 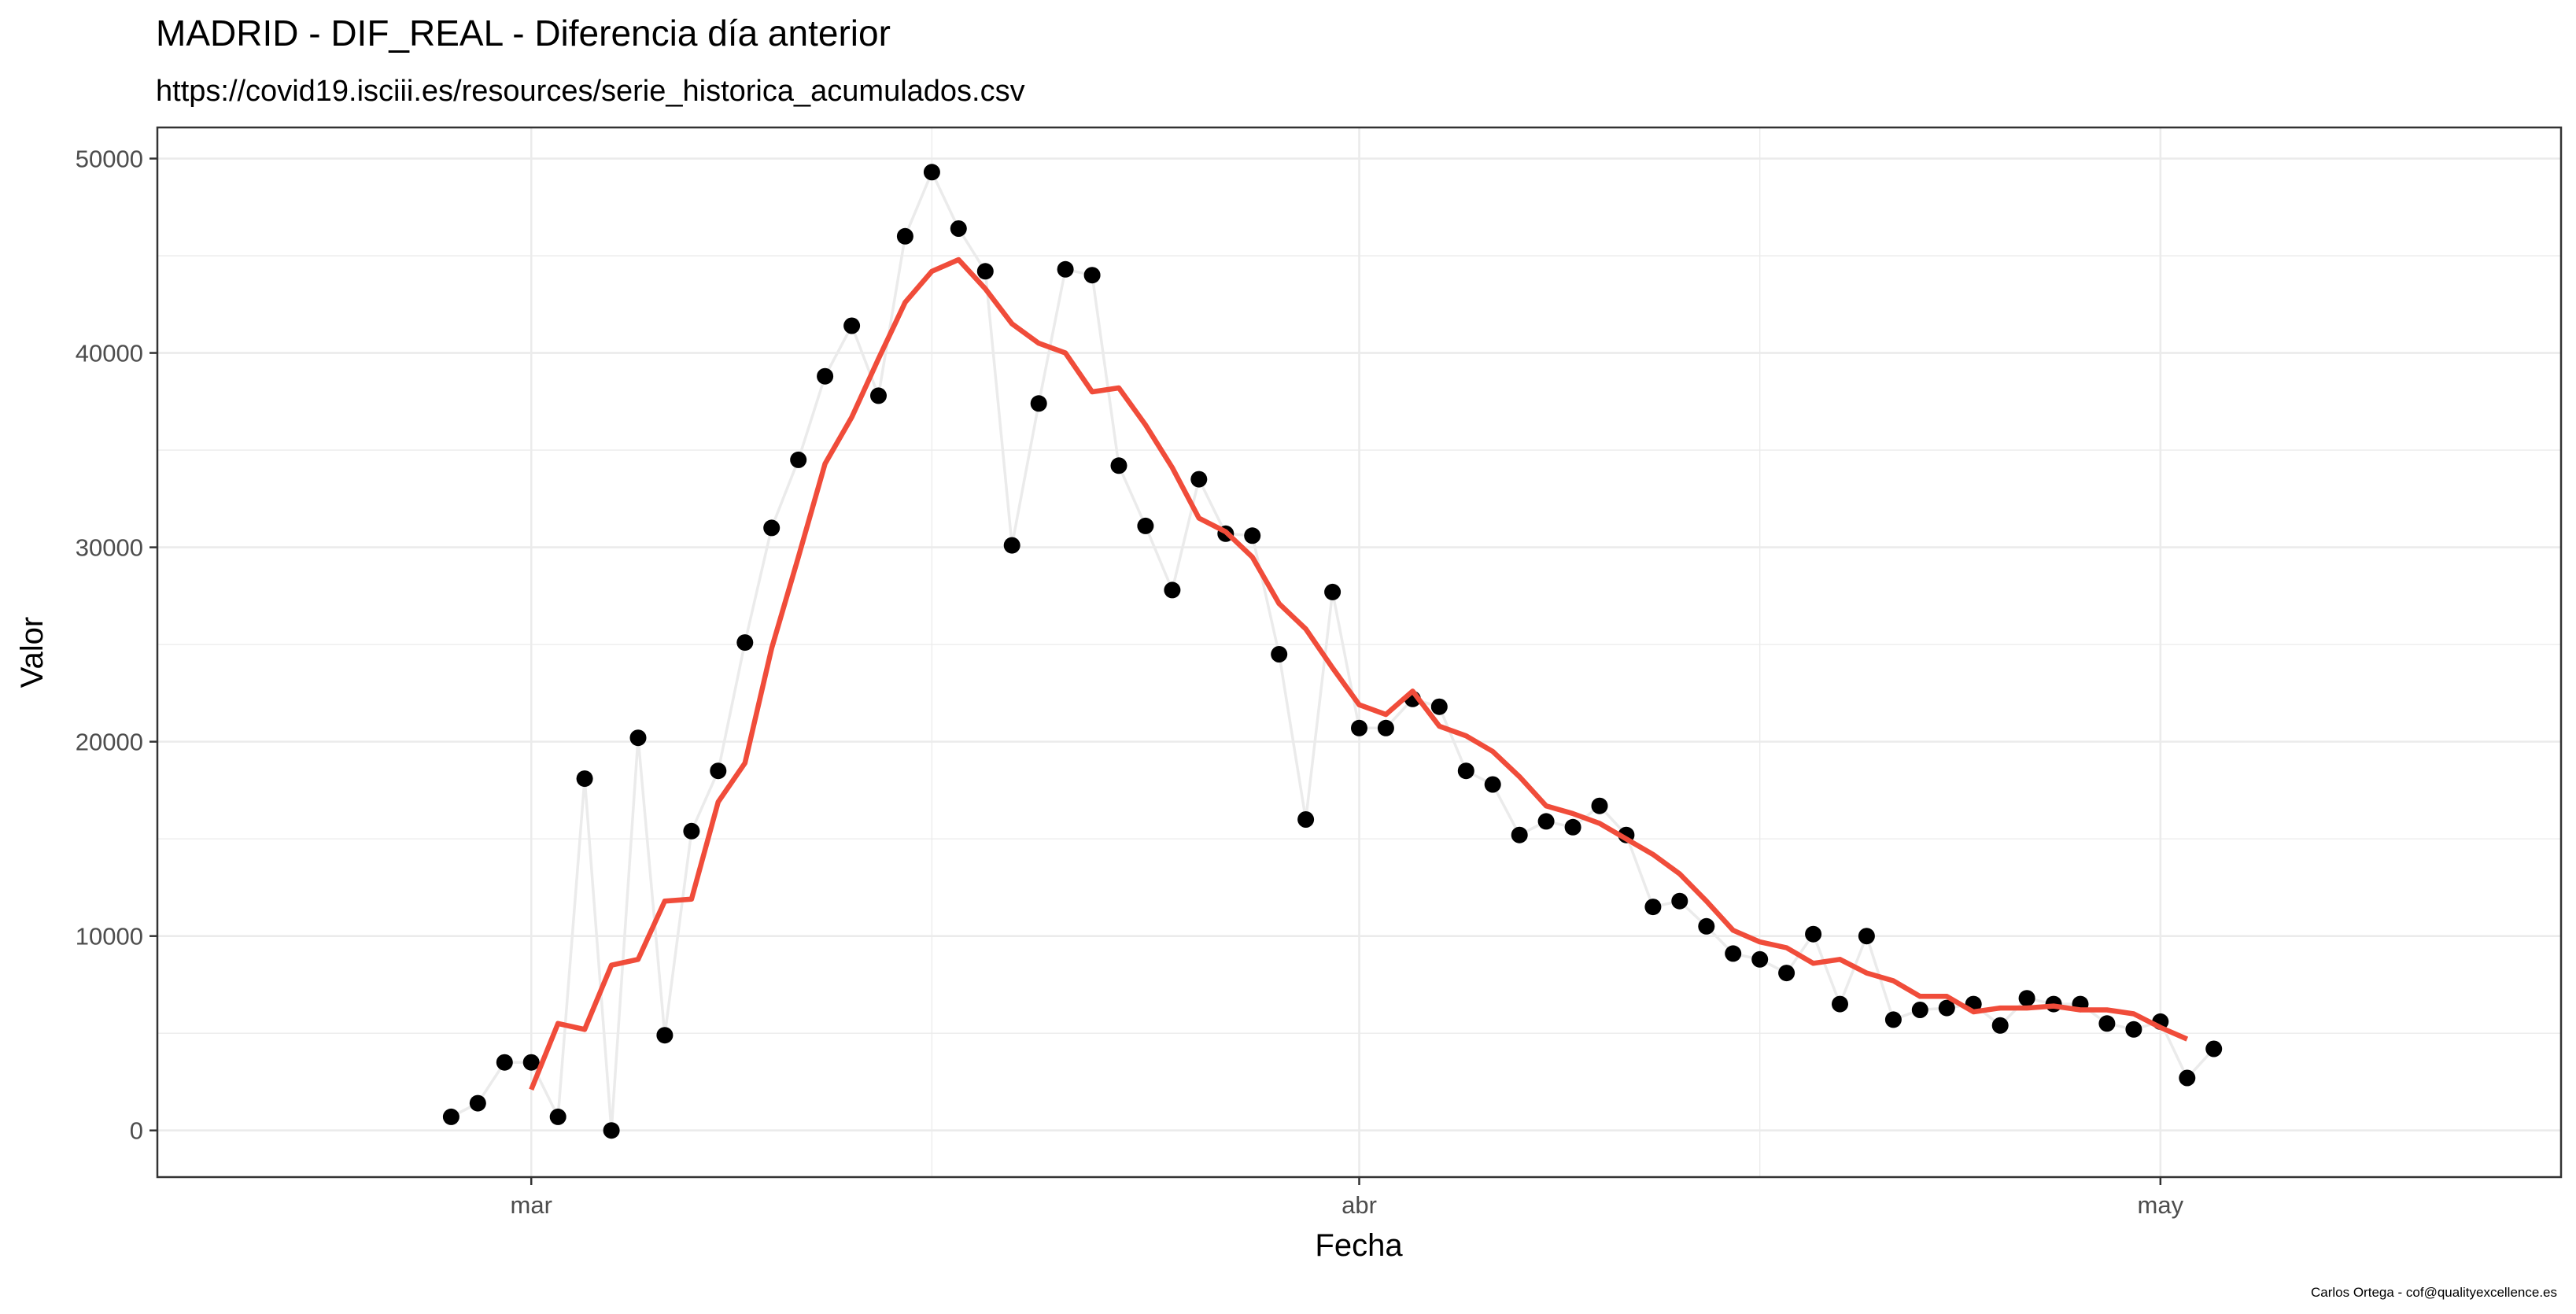 I want to click on x-tick-label: abr, so click(x=1359, y=1205).